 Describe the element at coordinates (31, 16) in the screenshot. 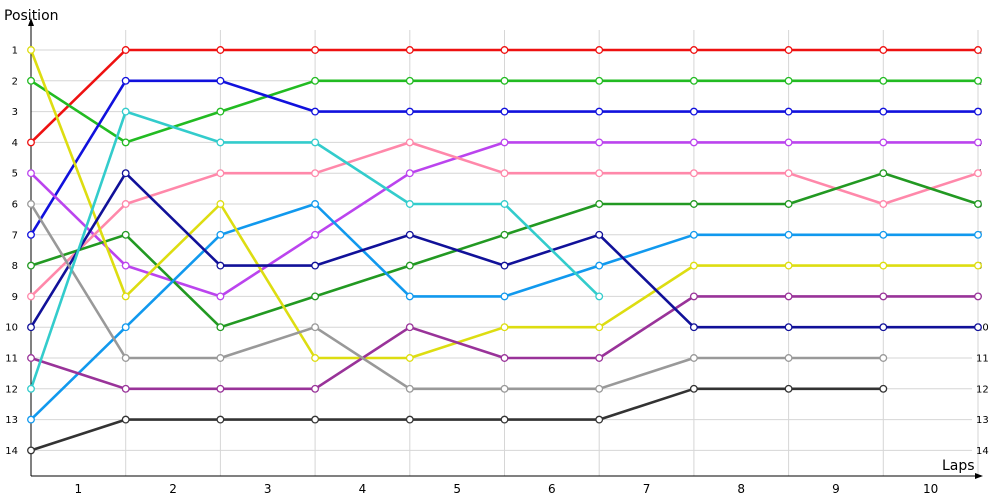

I see `y-axis-title: Position` at that location.